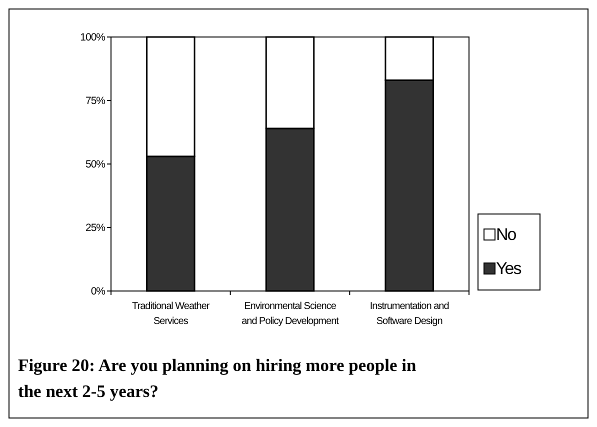 The height and width of the screenshot is (427, 597). I want to click on y-tick-label: 0%, so click(98, 292).